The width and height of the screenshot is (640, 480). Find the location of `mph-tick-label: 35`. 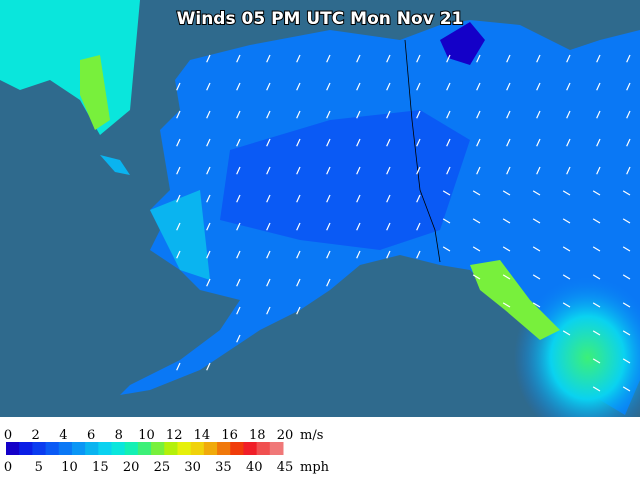

mph-tick-label: 35 is located at coordinates (223, 467).